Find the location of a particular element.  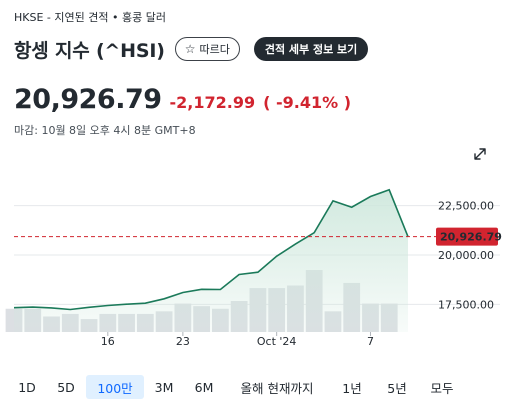

x-tick-label: Oct '24 is located at coordinates (277, 341).